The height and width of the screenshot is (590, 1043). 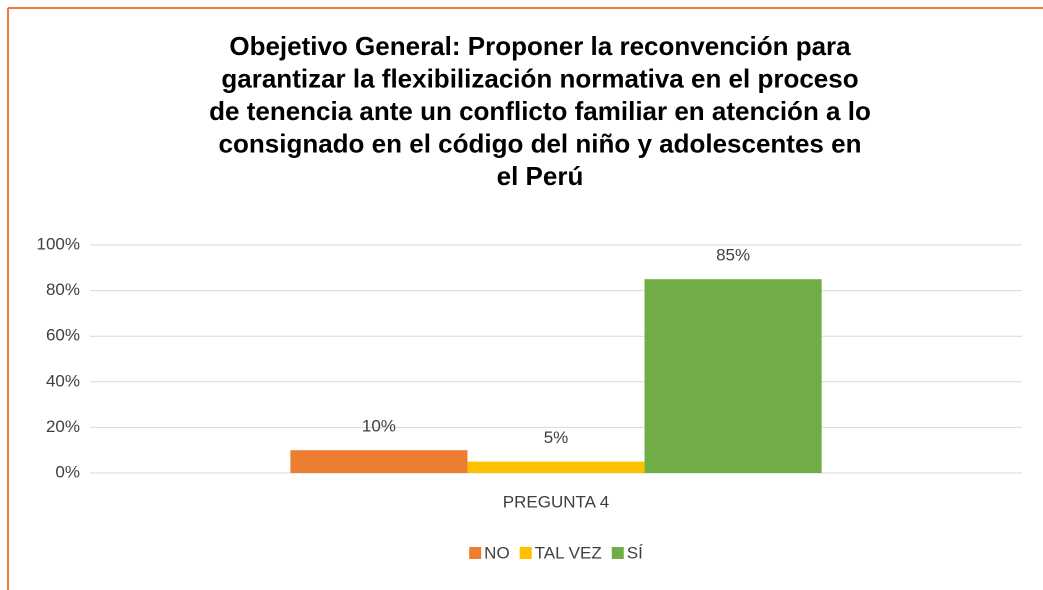 I want to click on y-tick-label: 40%, so click(x=63, y=380).